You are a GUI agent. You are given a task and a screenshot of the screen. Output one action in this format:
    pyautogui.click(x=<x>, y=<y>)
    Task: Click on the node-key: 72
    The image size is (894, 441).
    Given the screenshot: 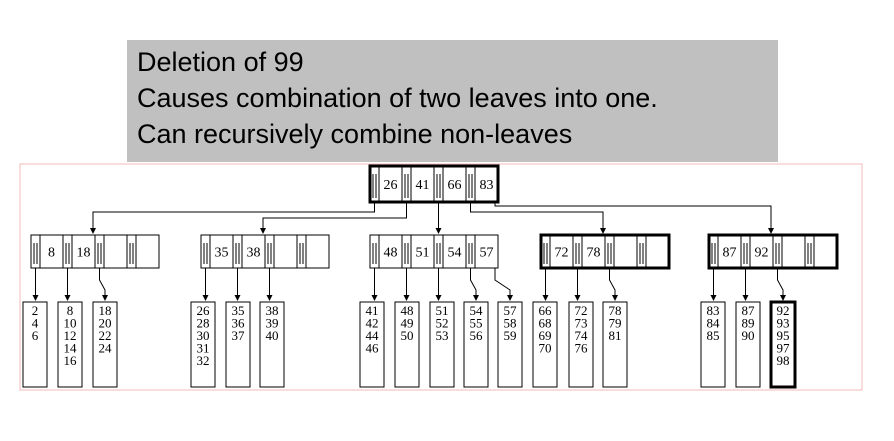 What is the action you would take?
    pyautogui.click(x=562, y=253)
    